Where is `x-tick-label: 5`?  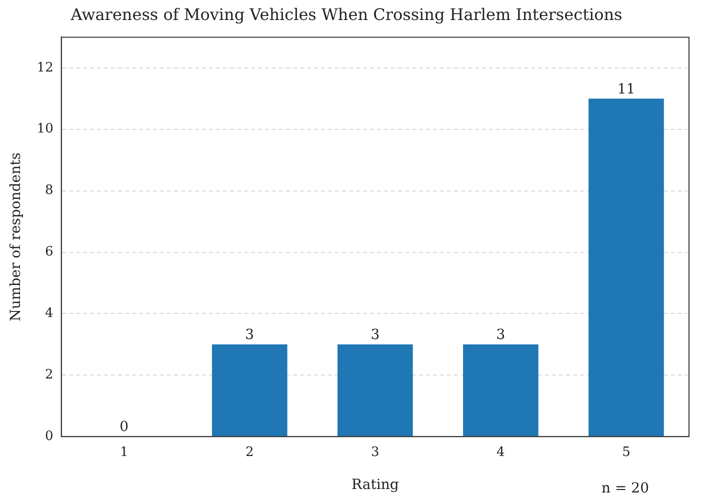 x-tick-label: 5 is located at coordinates (626, 452).